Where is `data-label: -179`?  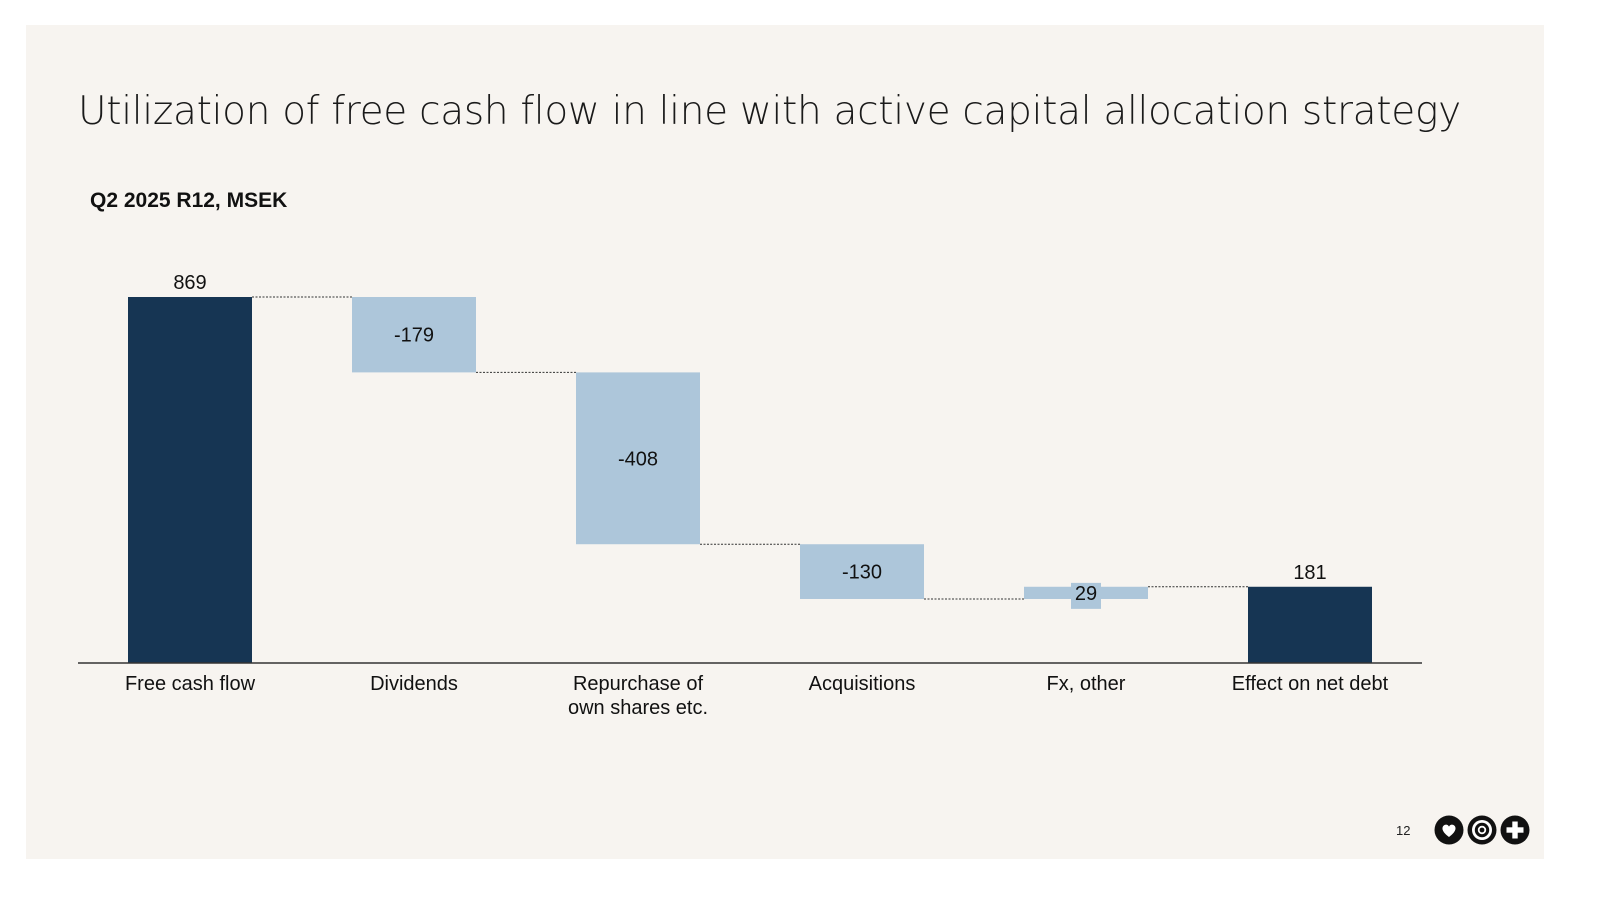
data-label: -179 is located at coordinates (414, 336).